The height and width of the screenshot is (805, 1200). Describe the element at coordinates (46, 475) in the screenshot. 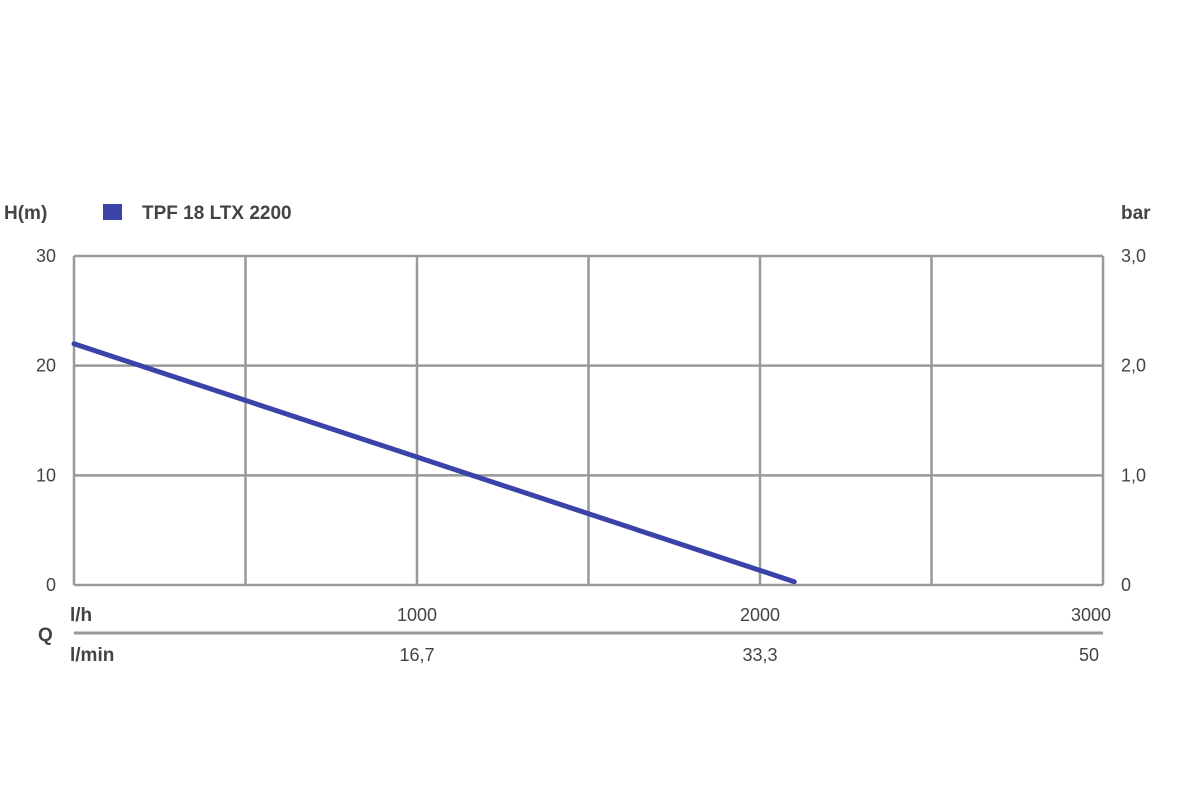

I see `y-tick-label: 10` at that location.